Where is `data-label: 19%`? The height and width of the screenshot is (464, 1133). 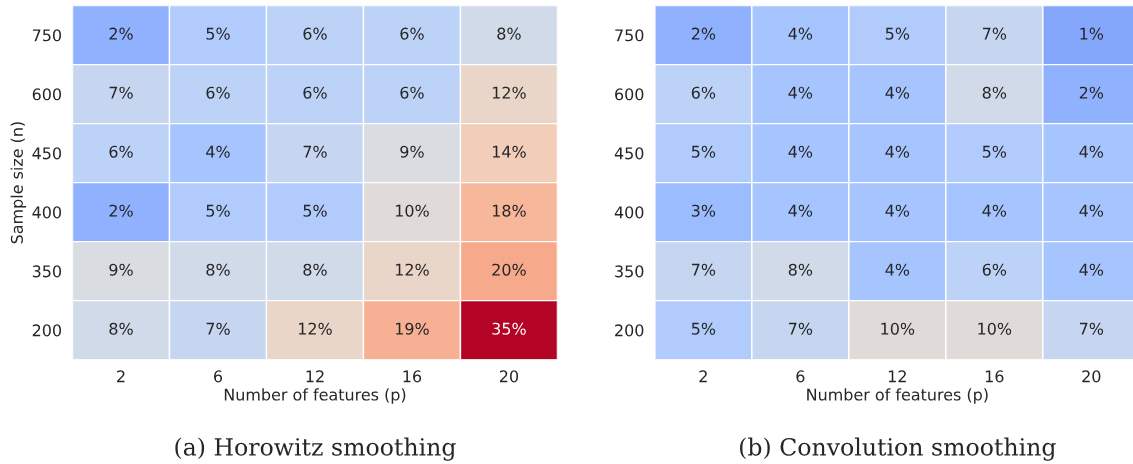 data-label: 19% is located at coordinates (412, 328).